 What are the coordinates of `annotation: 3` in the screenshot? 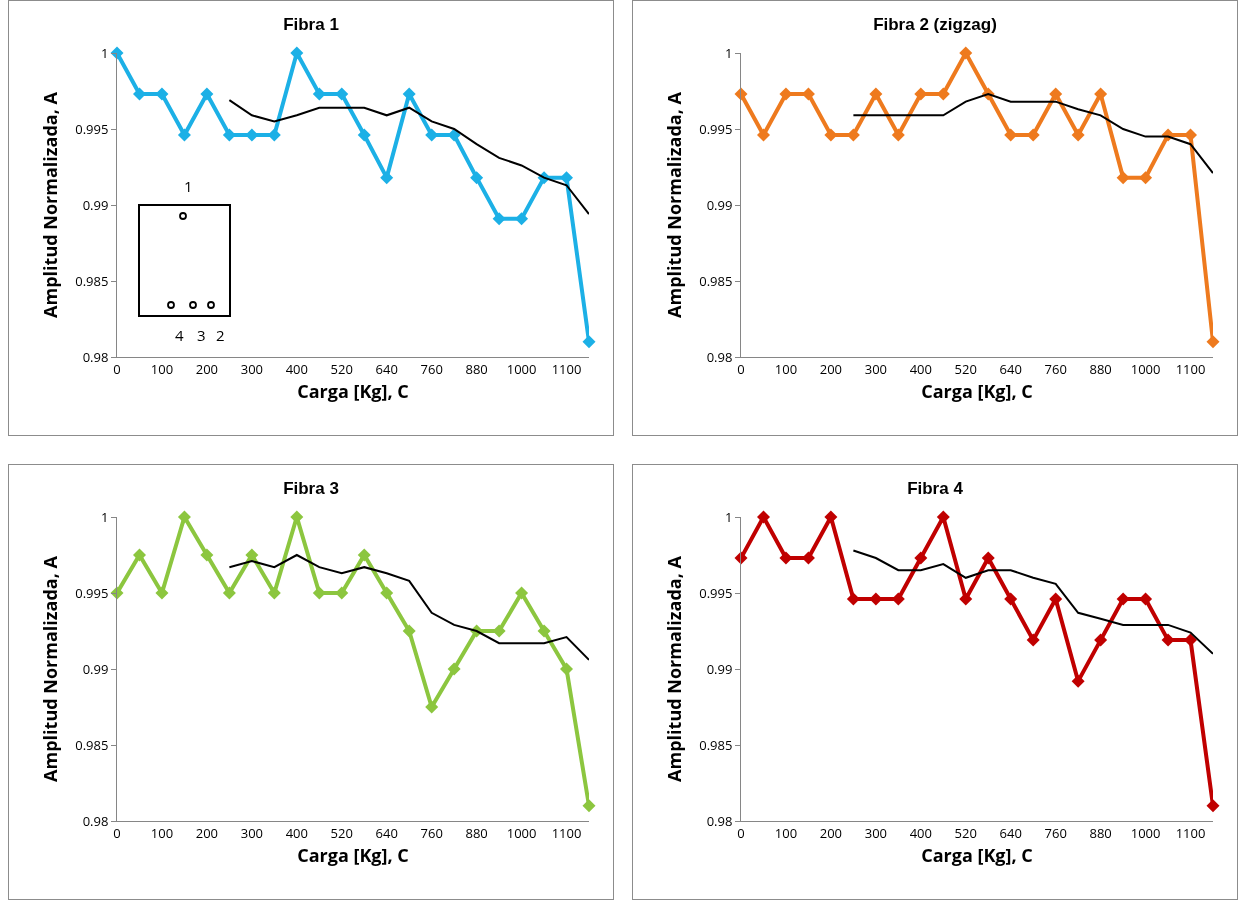 It's located at (201, 335).